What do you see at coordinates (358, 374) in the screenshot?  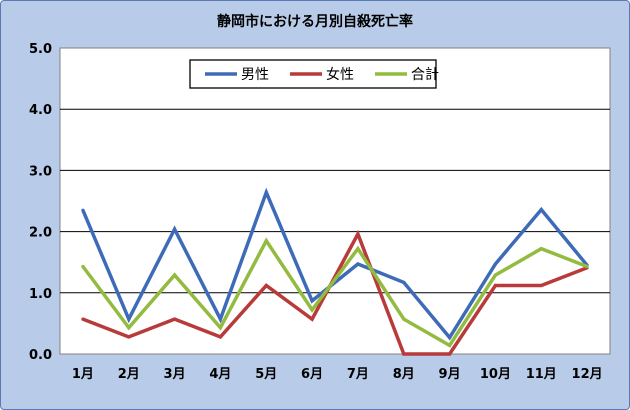 I see `x-tick-label: 7月` at bounding box center [358, 374].